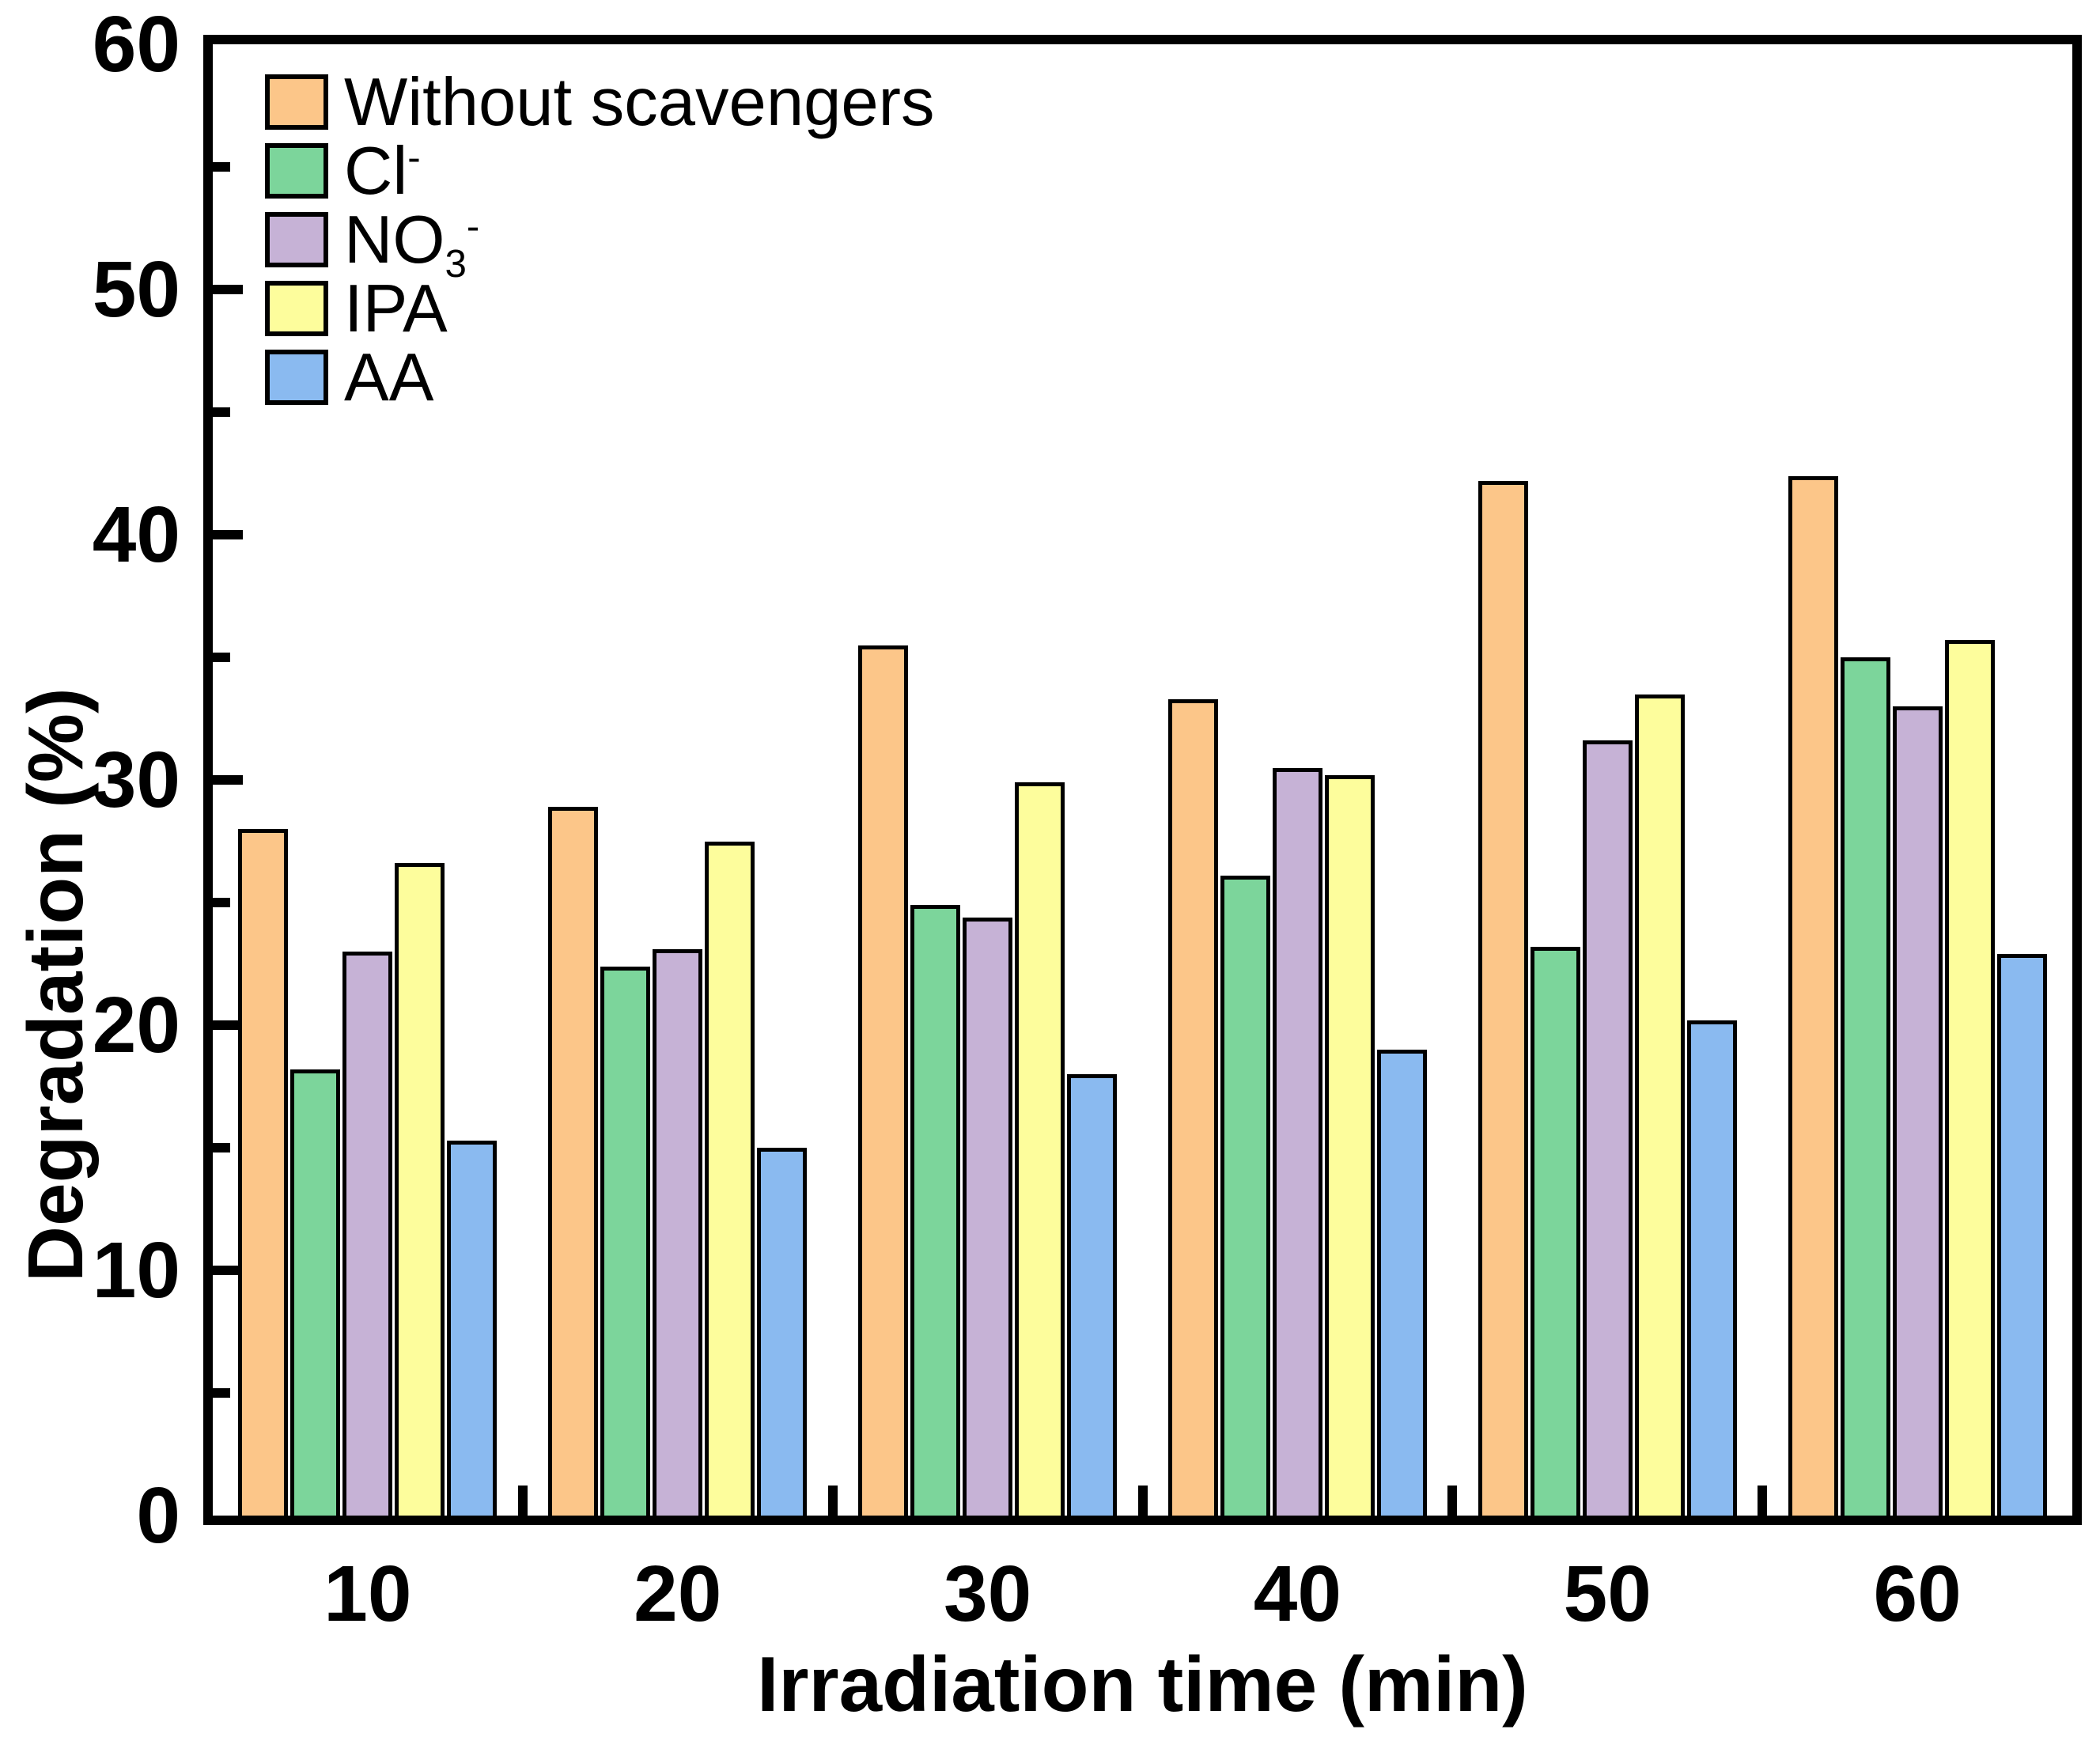 The width and height of the screenshot is (2100, 1741). I want to click on x-axis-tick-labels: 10 20 30 40 50 60, so click(1142, 1601).